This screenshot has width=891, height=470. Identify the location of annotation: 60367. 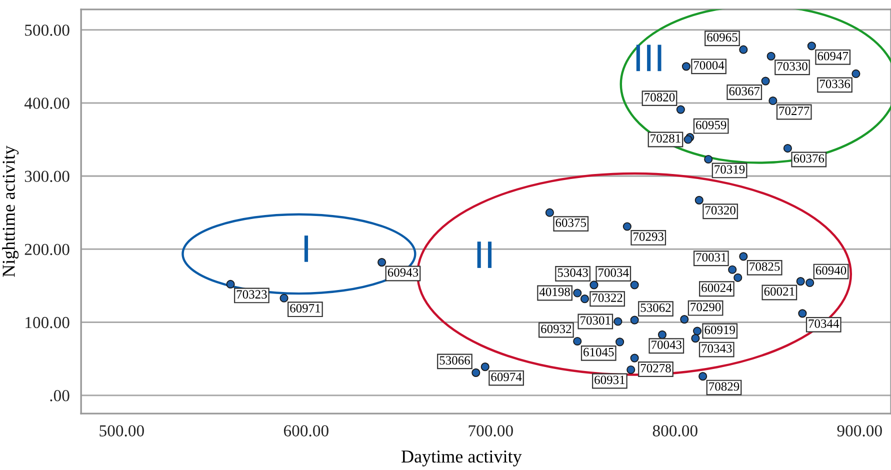
(744, 91).